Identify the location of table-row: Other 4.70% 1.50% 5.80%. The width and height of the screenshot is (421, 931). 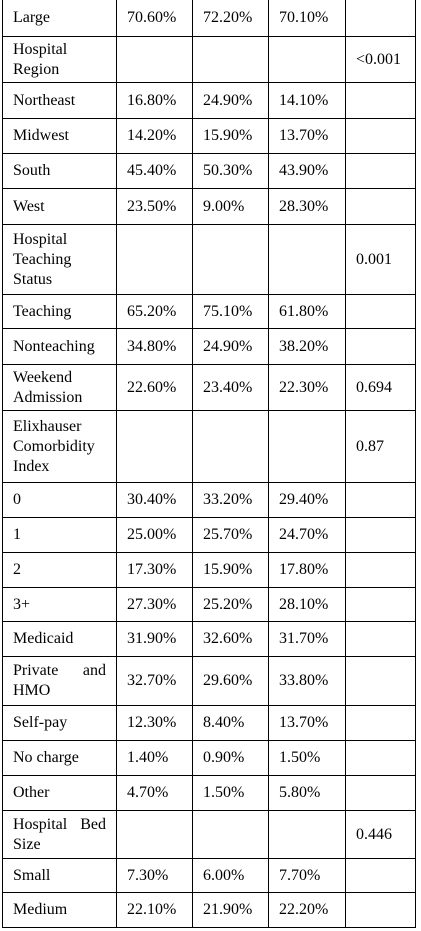
(209, 793).